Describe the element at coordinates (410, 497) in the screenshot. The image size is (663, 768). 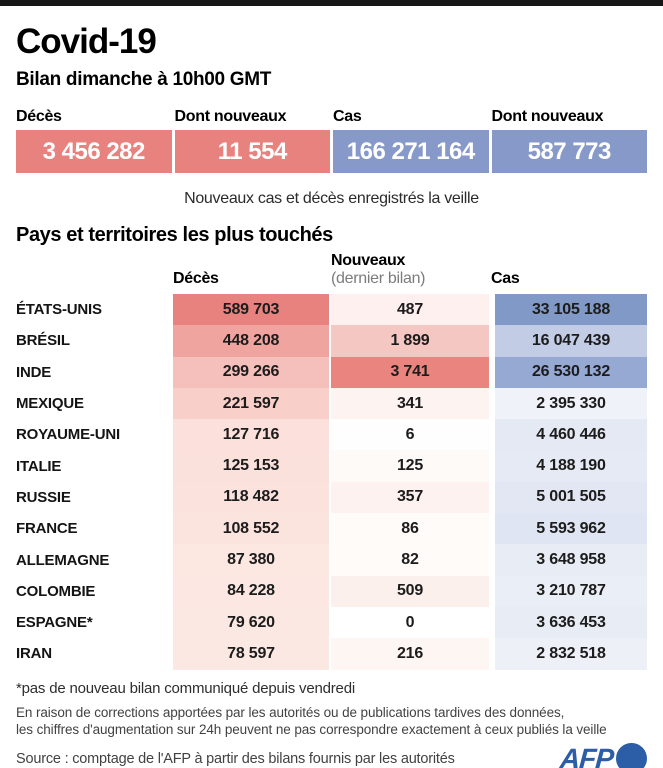
I see `nouveaux-cell: 357` at that location.